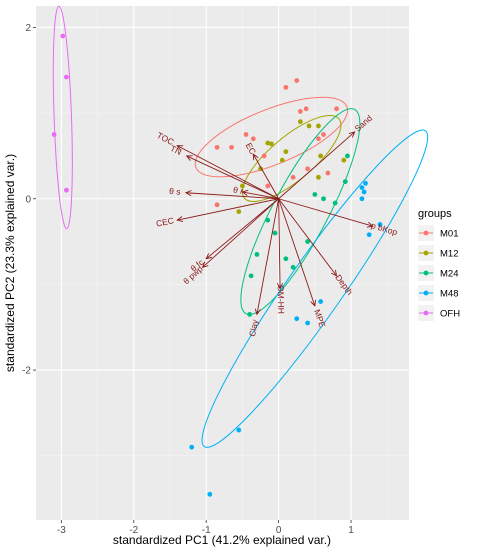  I want to click on ellipse-m01, so click(271, 137).